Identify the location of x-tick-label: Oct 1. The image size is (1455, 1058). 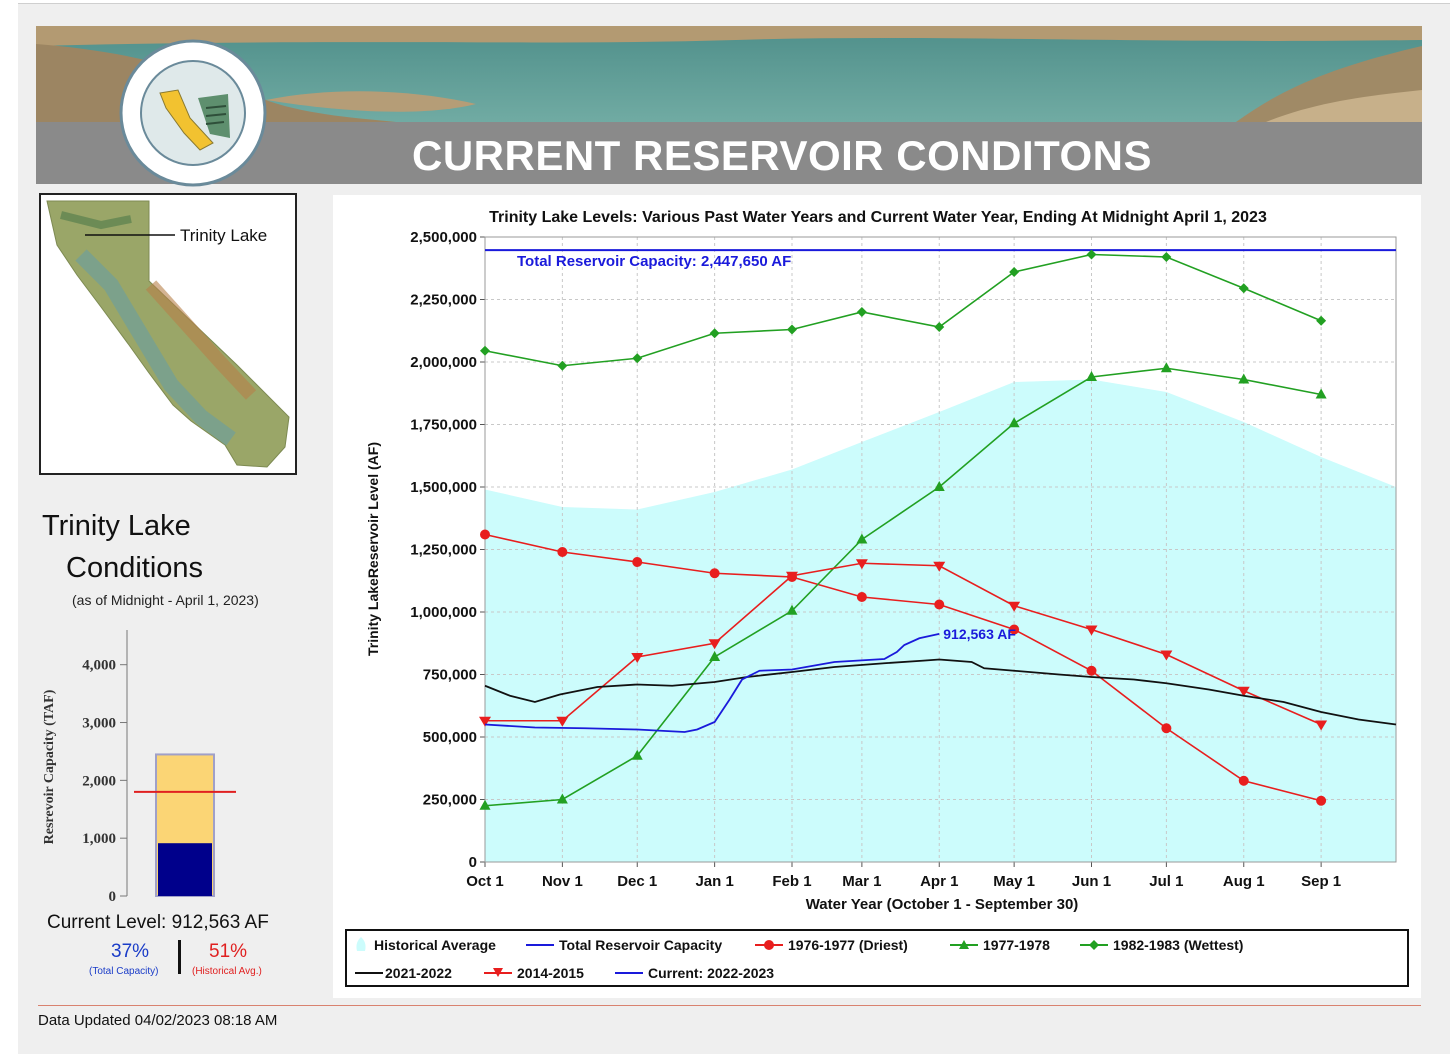
(485, 881).